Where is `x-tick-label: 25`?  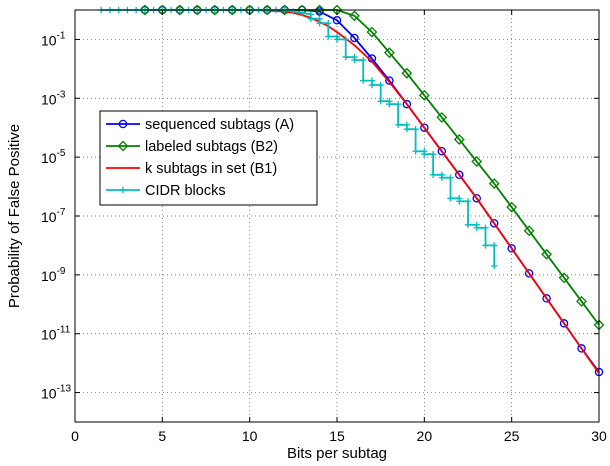
x-tick-label: 25 is located at coordinates (512, 436).